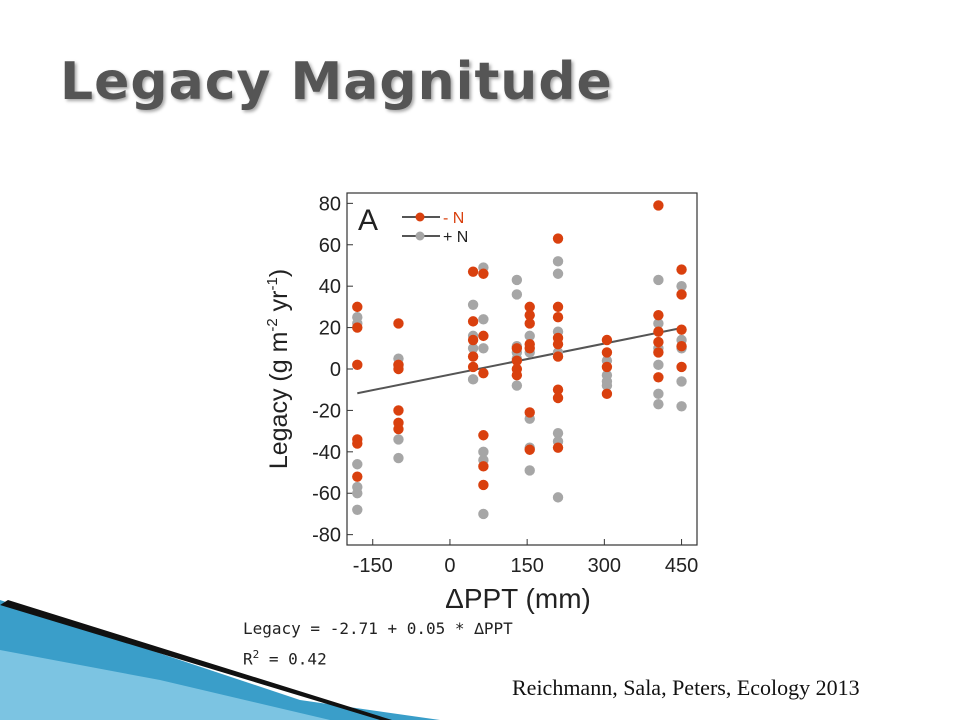 This screenshot has height=720, width=960. I want to click on r-squared-prefix: R, so click(248, 659).